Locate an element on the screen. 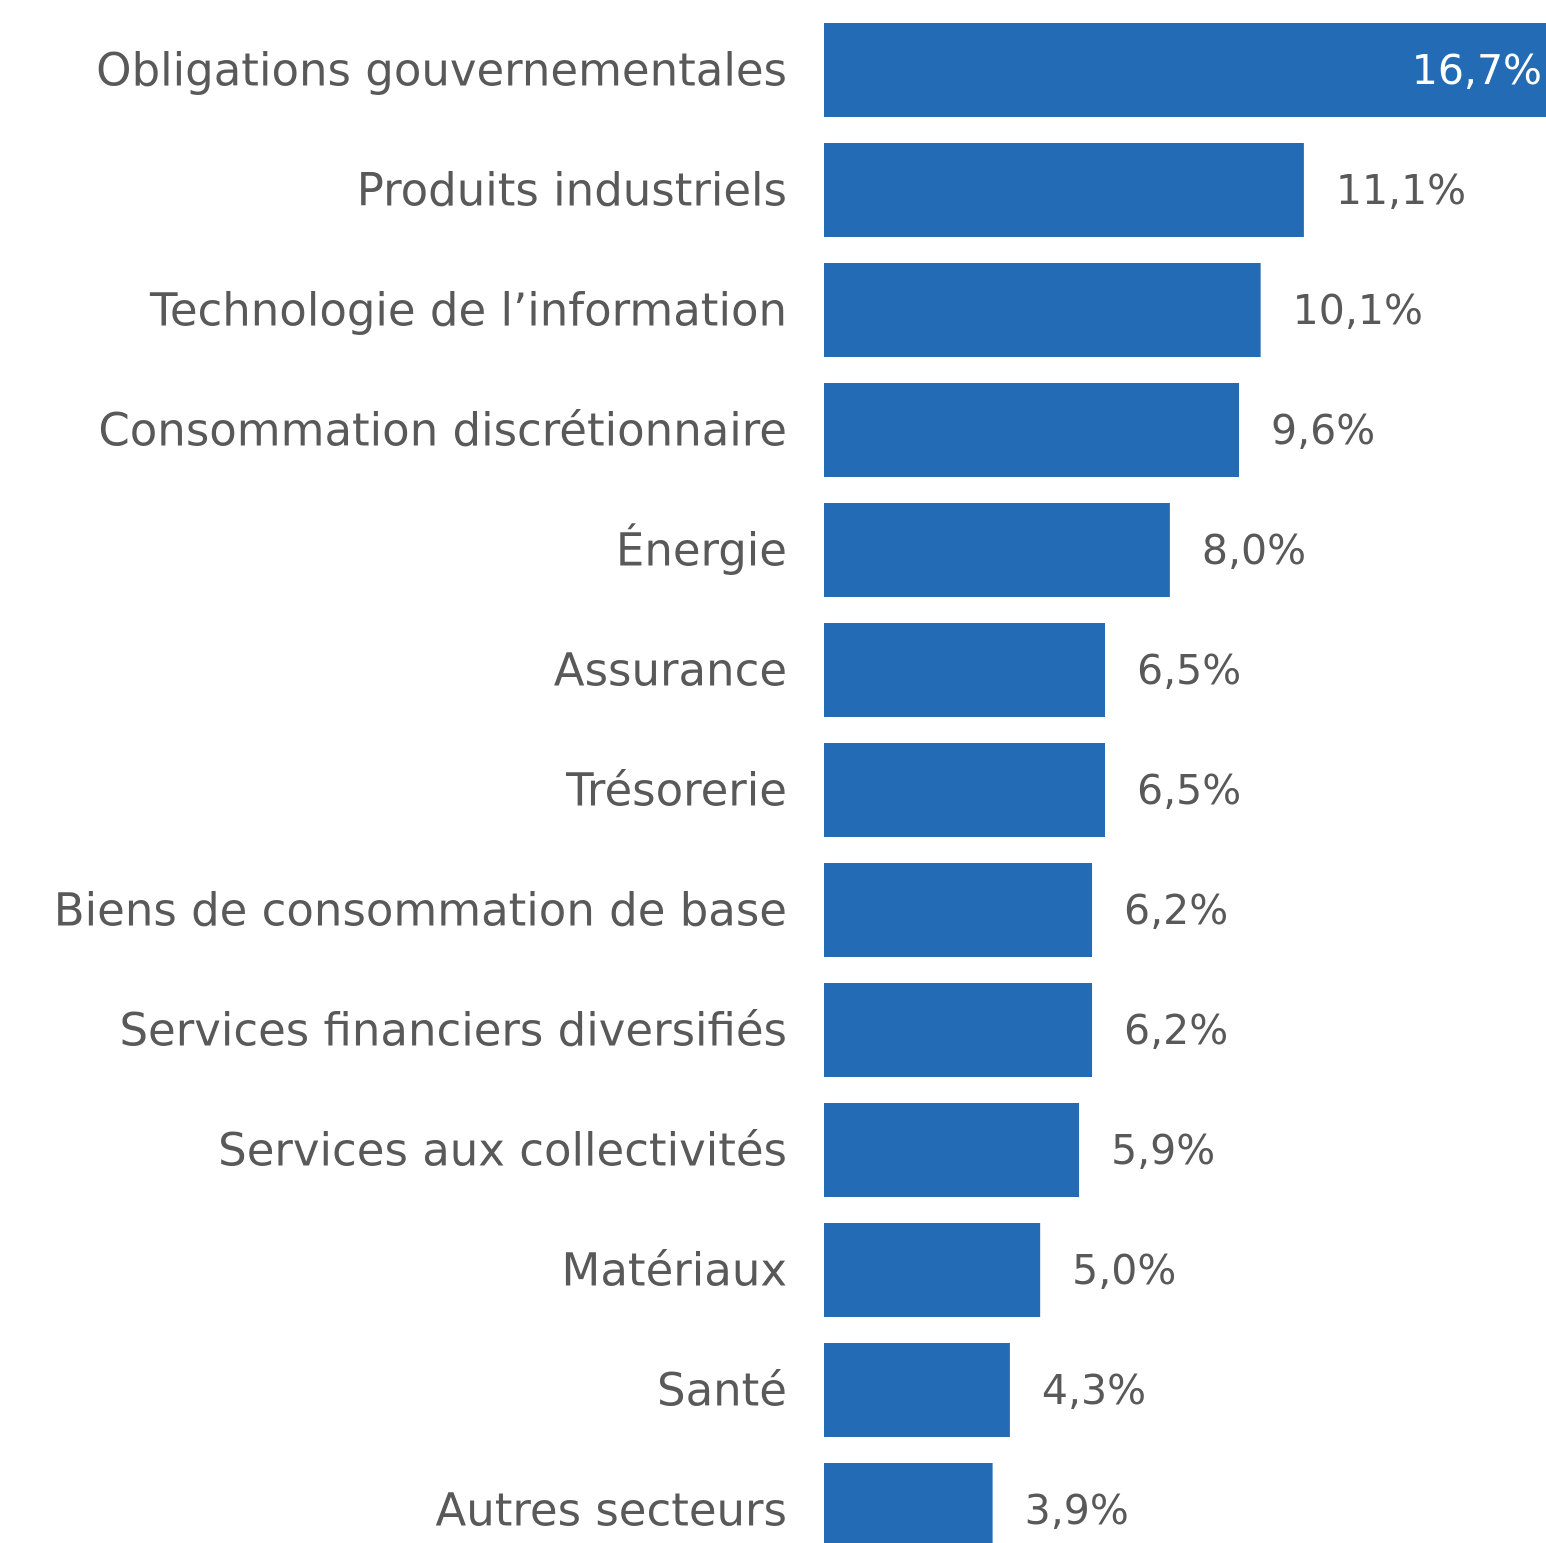 This screenshot has height=1543, width=1546. value-label: 8,0% is located at coordinates (1254, 550).